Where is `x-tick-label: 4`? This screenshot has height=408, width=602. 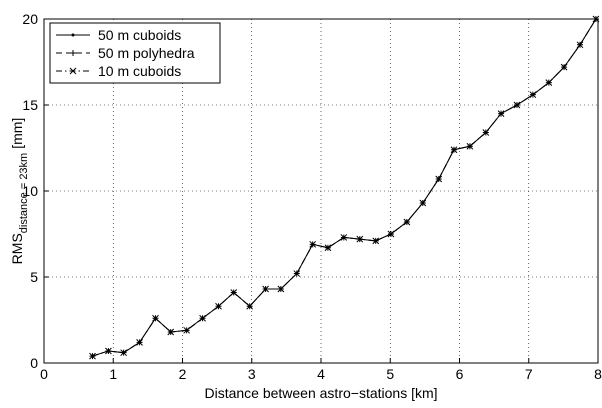
x-tick-label: 4 is located at coordinates (321, 374).